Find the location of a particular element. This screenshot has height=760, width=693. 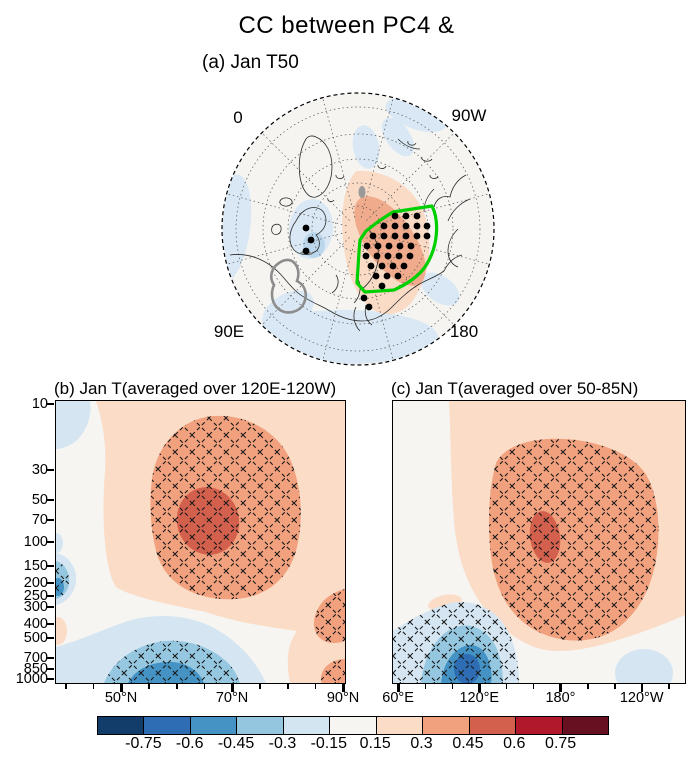

b-y-tick-label: 500 is located at coordinates (35, 637).